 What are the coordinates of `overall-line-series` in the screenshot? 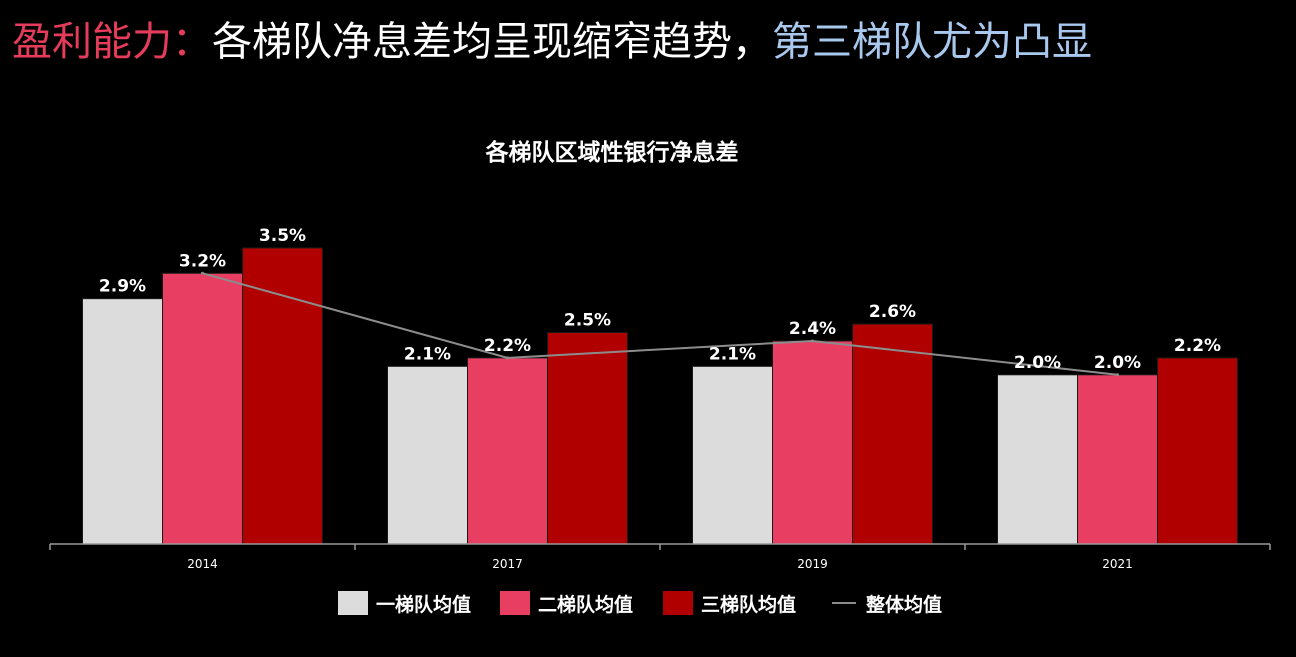 It's located at (660, 324).